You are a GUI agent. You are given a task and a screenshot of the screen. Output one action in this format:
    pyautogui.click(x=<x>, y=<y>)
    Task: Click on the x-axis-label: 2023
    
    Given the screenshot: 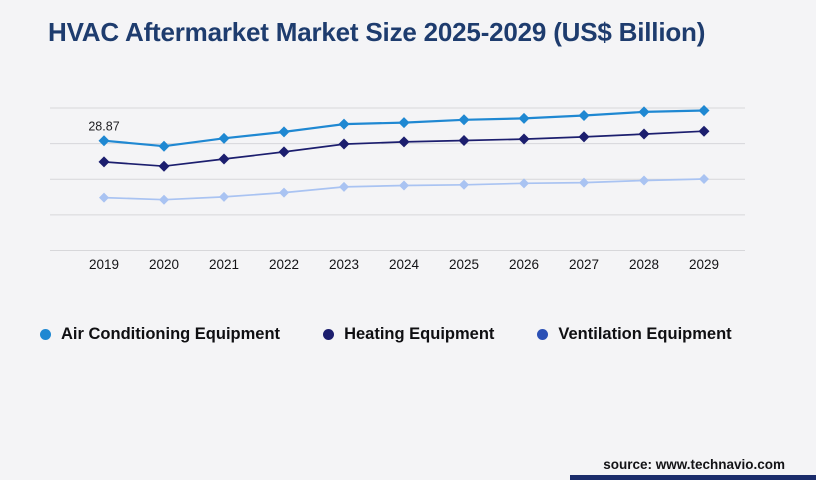 What is the action you would take?
    pyautogui.click(x=344, y=264)
    